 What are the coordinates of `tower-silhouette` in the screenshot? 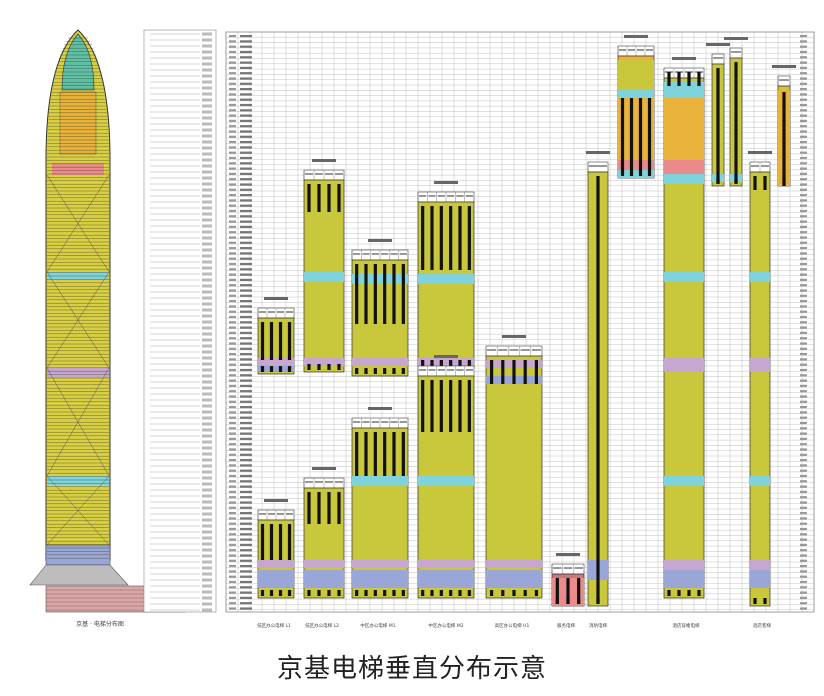 It's located at (78, 295).